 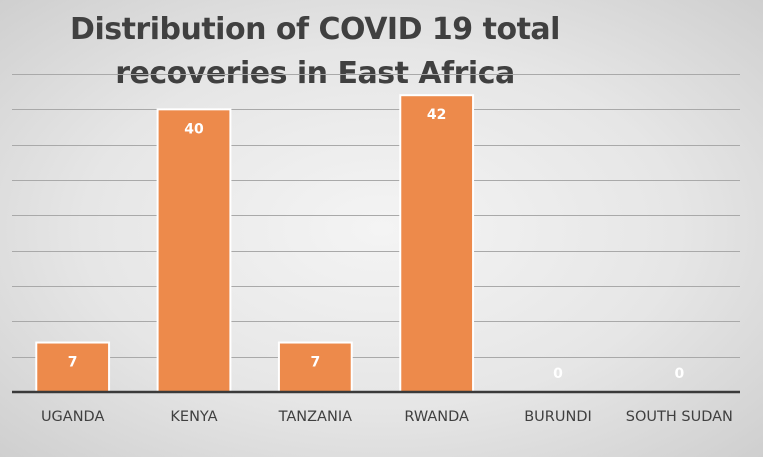 I want to click on bar-tanzania, so click(x=315, y=367).